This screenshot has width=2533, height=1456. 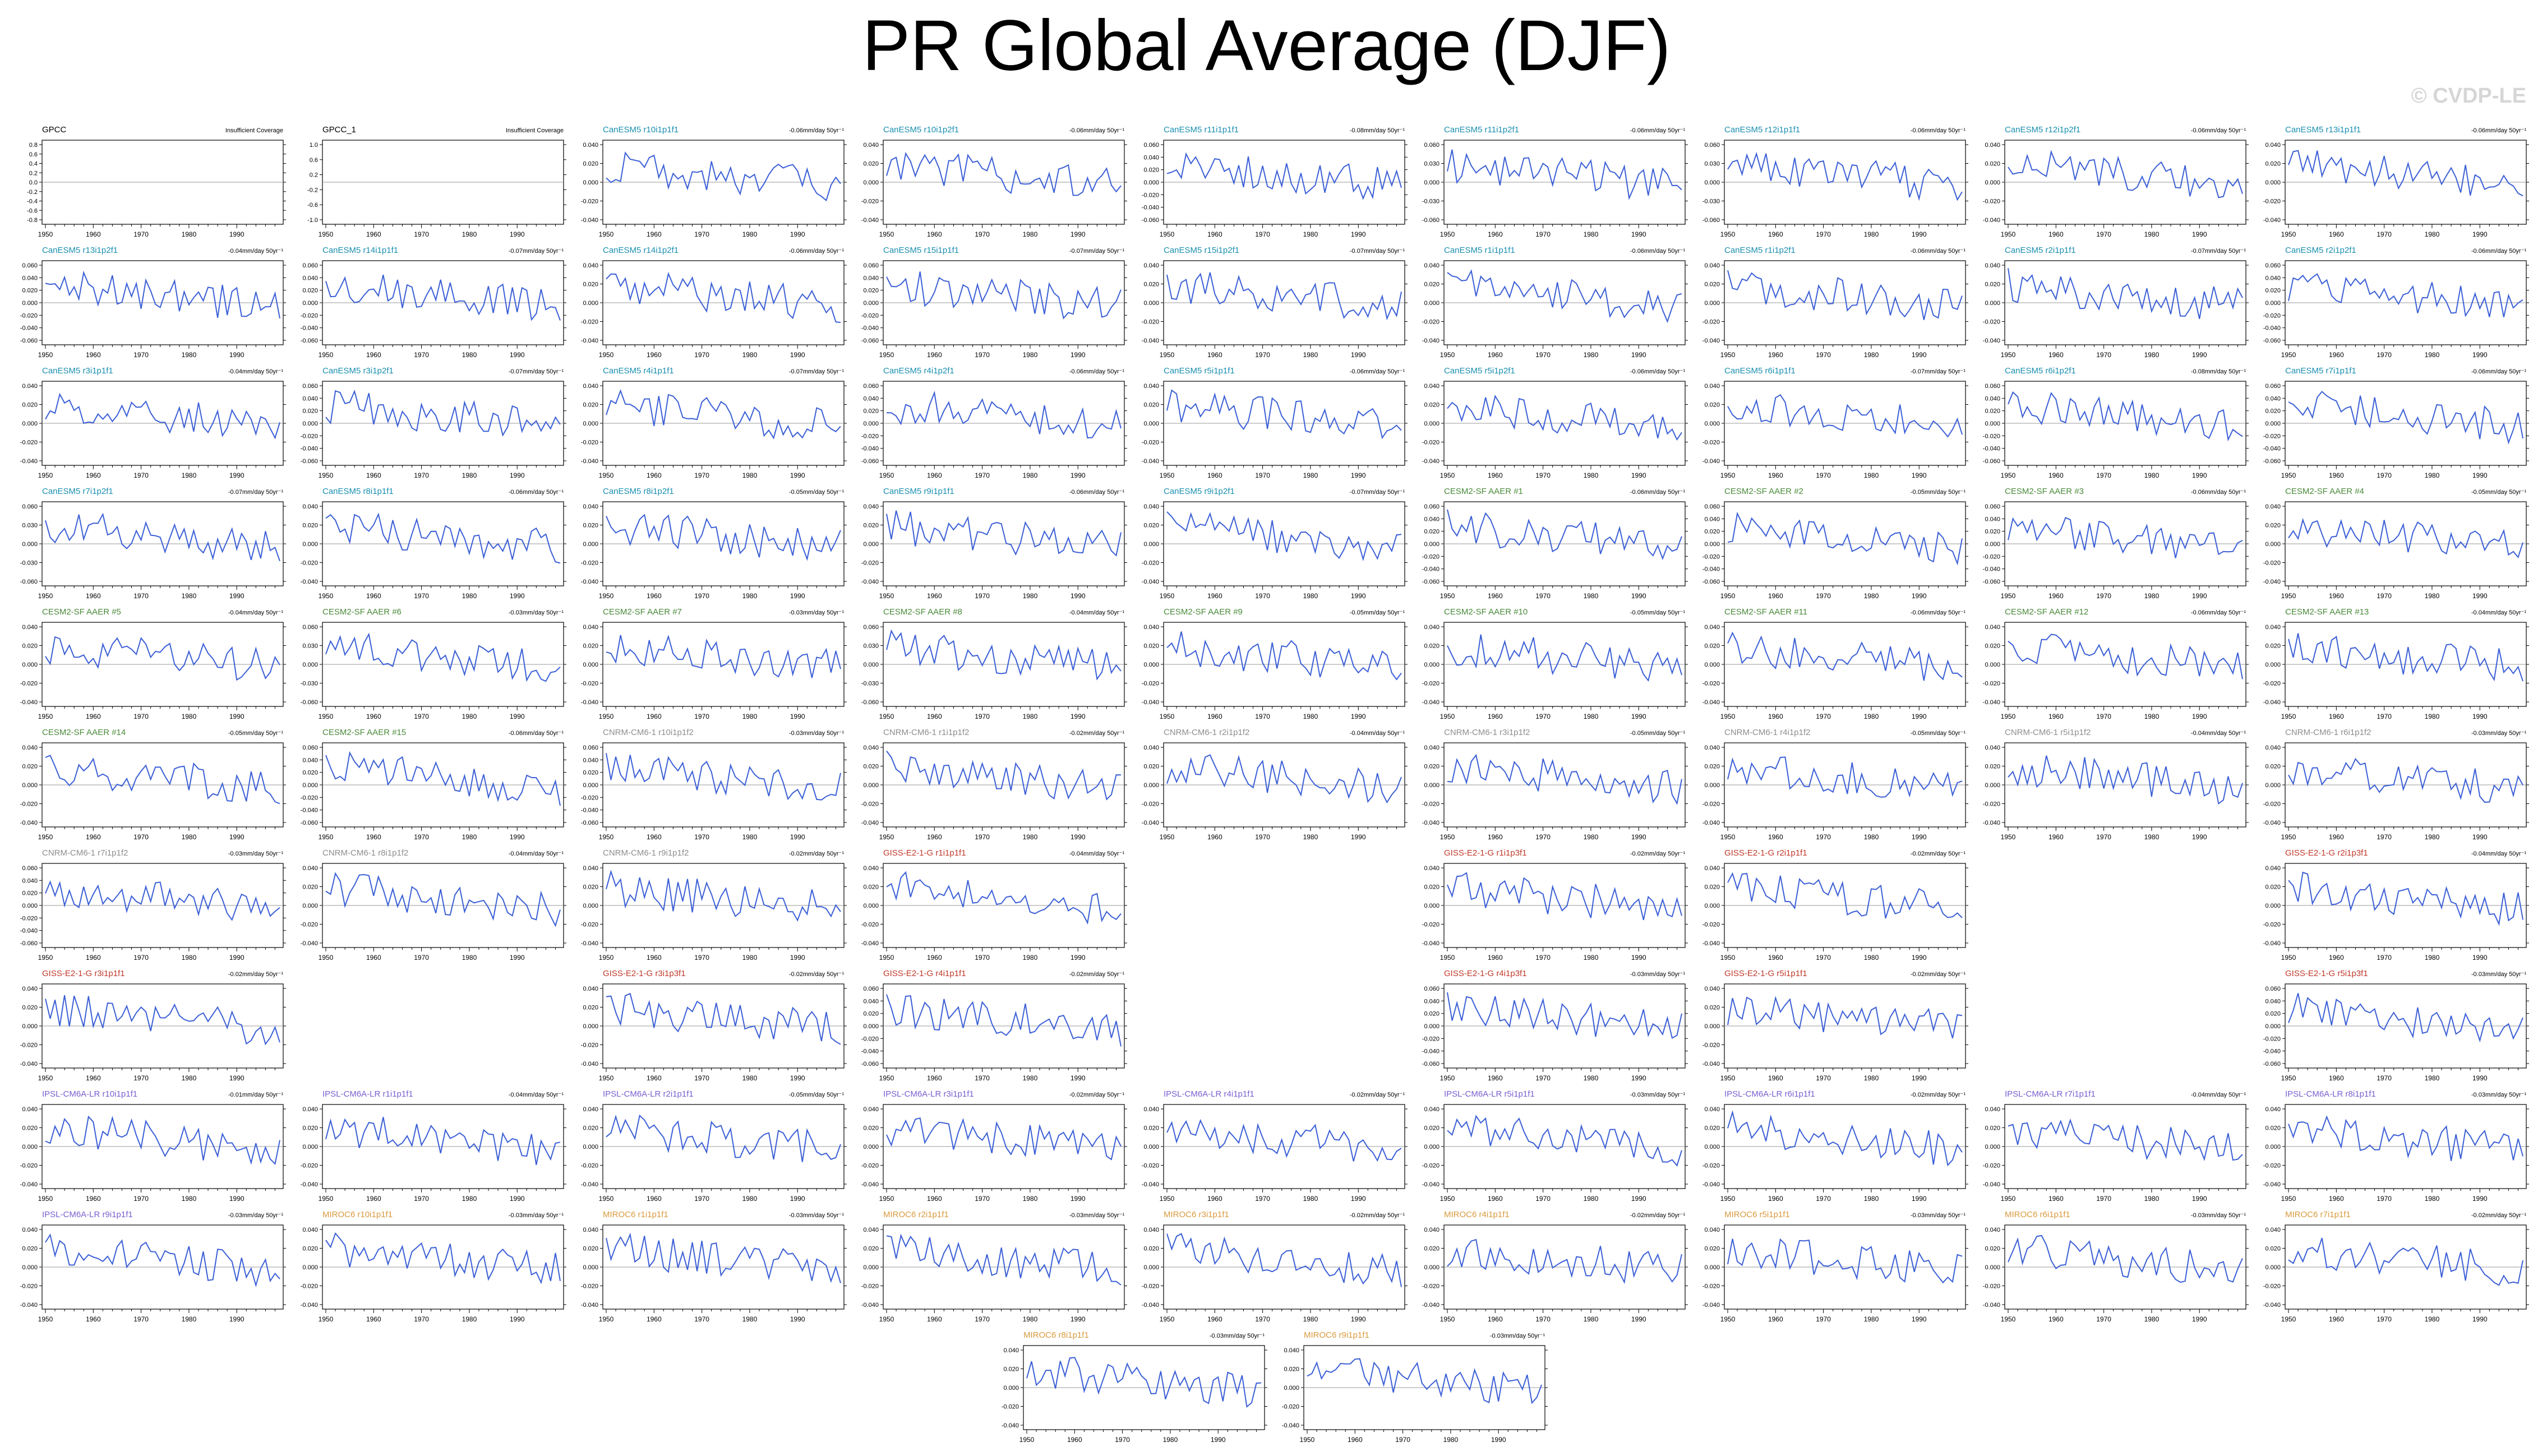 What do you see at coordinates (367, 1094) in the screenshot?
I see `panel-title: IPSL-CM6A-LR r1i1p1f1` at bounding box center [367, 1094].